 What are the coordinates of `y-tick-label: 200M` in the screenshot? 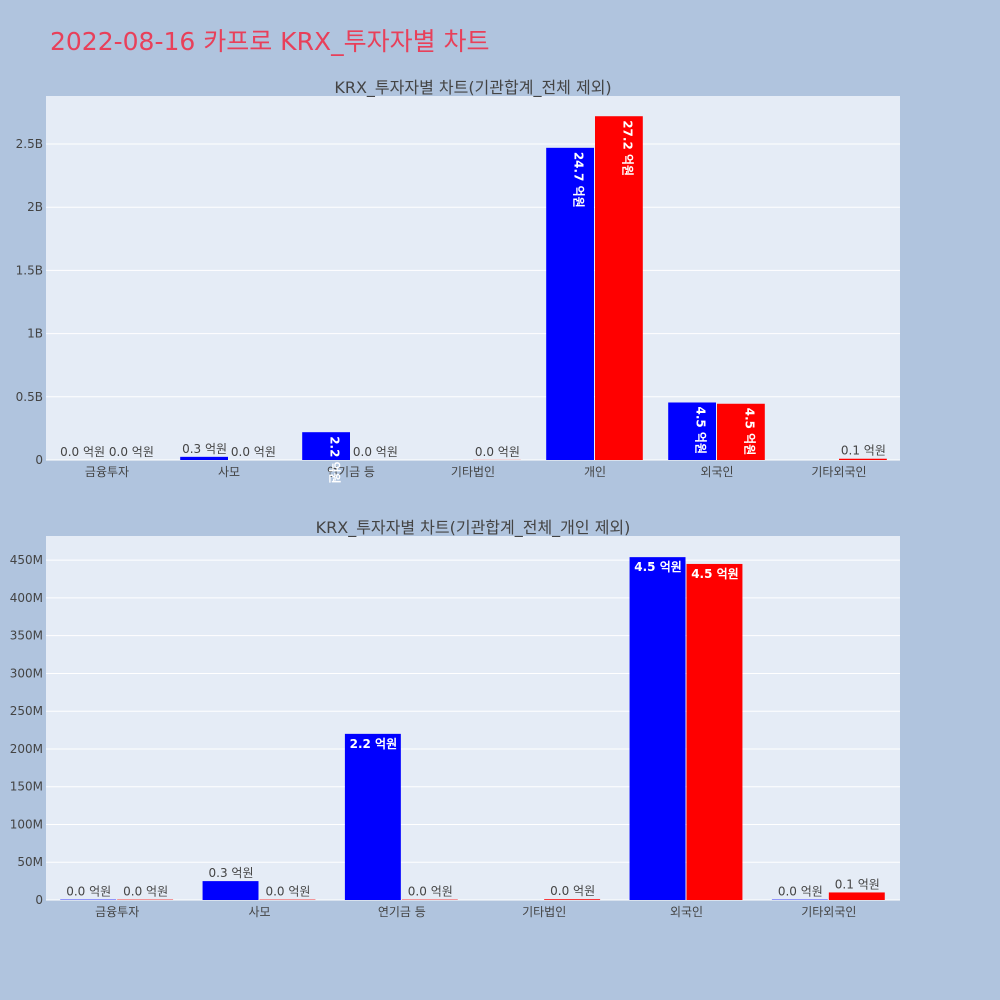 It's located at (26, 749).